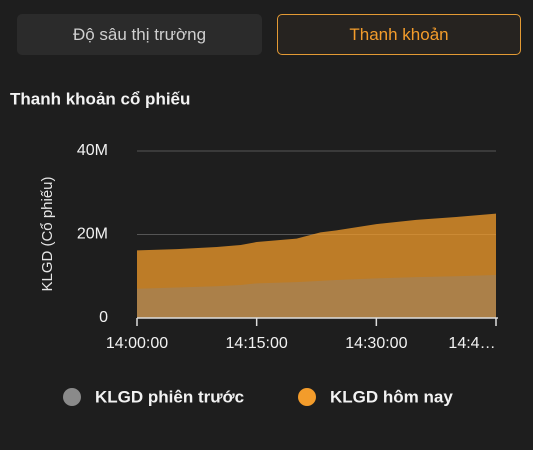 This screenshot has height=450, width=533. What do you see at coordinates (47, 233) in the screenshot?
I see `y-axis-label: KLGD (Cổ phiếu)` at bounding box center [47, 233].